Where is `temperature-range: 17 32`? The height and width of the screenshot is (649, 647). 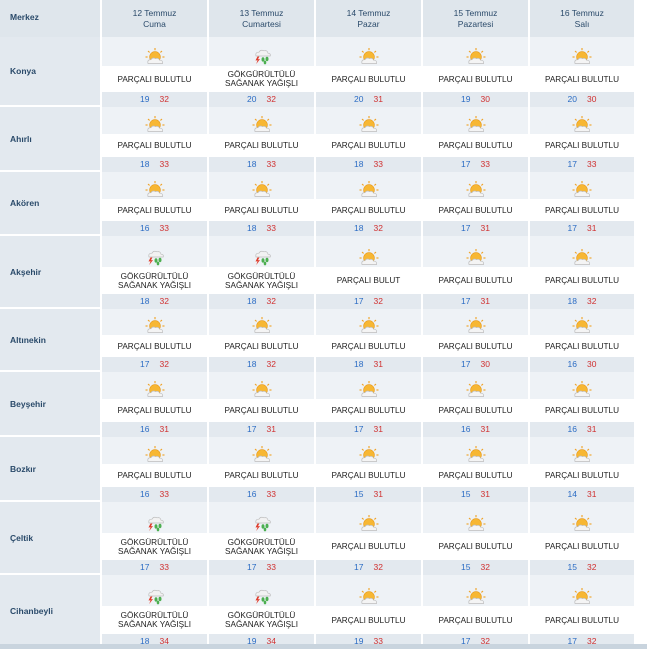
temperature-range: 17 32 is located at coordinates (368, 301).